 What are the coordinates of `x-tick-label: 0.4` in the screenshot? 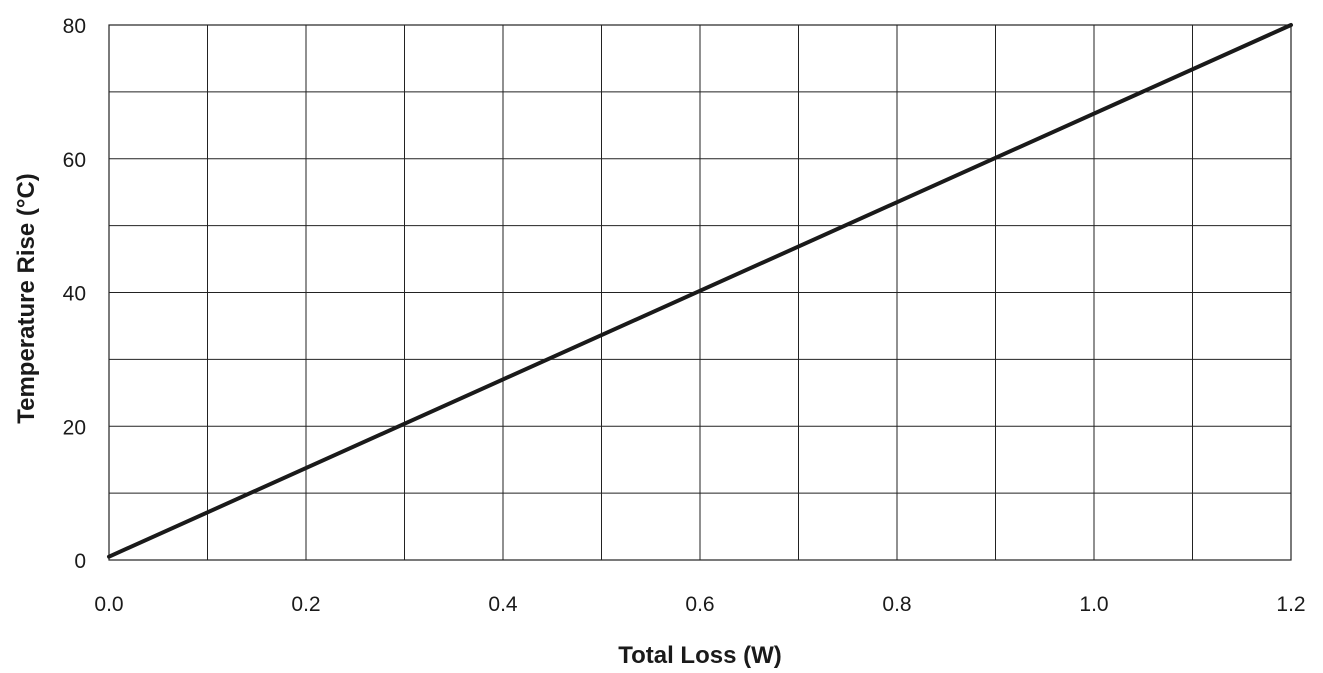 It's located at (503, 604).